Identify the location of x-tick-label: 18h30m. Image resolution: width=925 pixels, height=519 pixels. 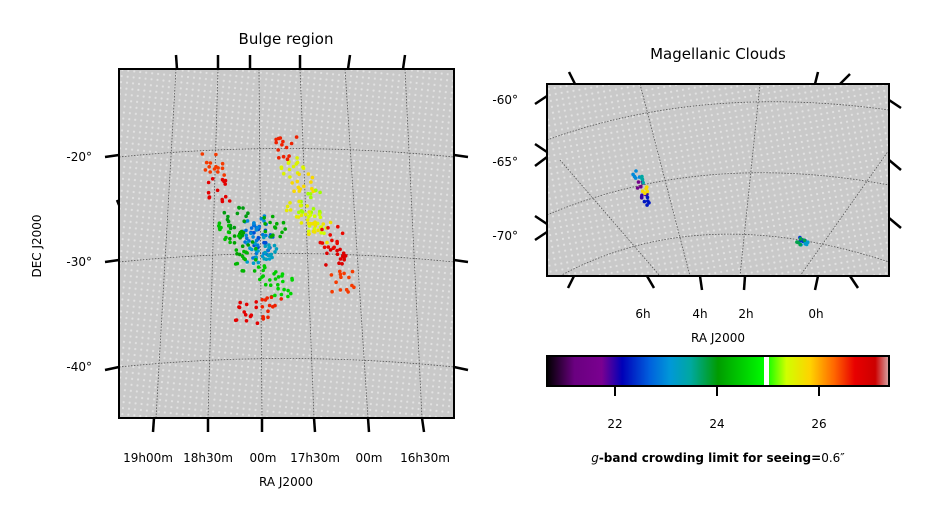
(208, 458).